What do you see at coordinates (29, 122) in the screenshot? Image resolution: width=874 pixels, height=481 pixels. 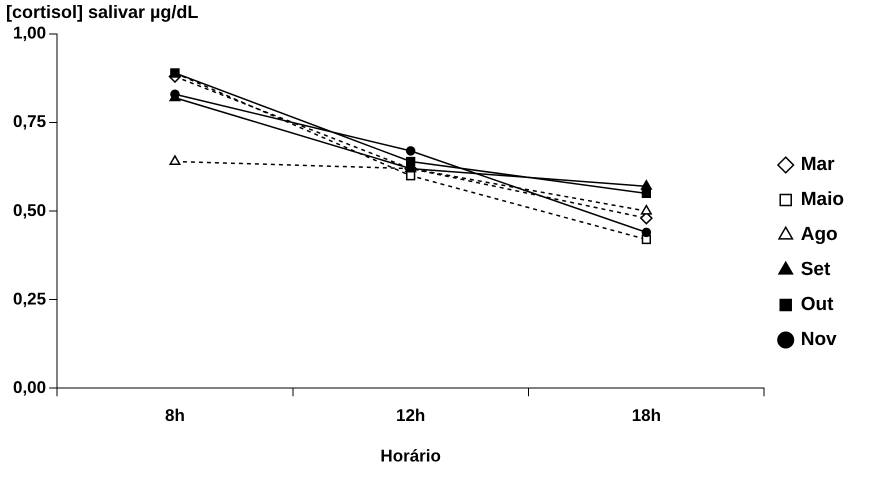 I see `y-tick-label: 0,75` at bounding box center [29, 122].